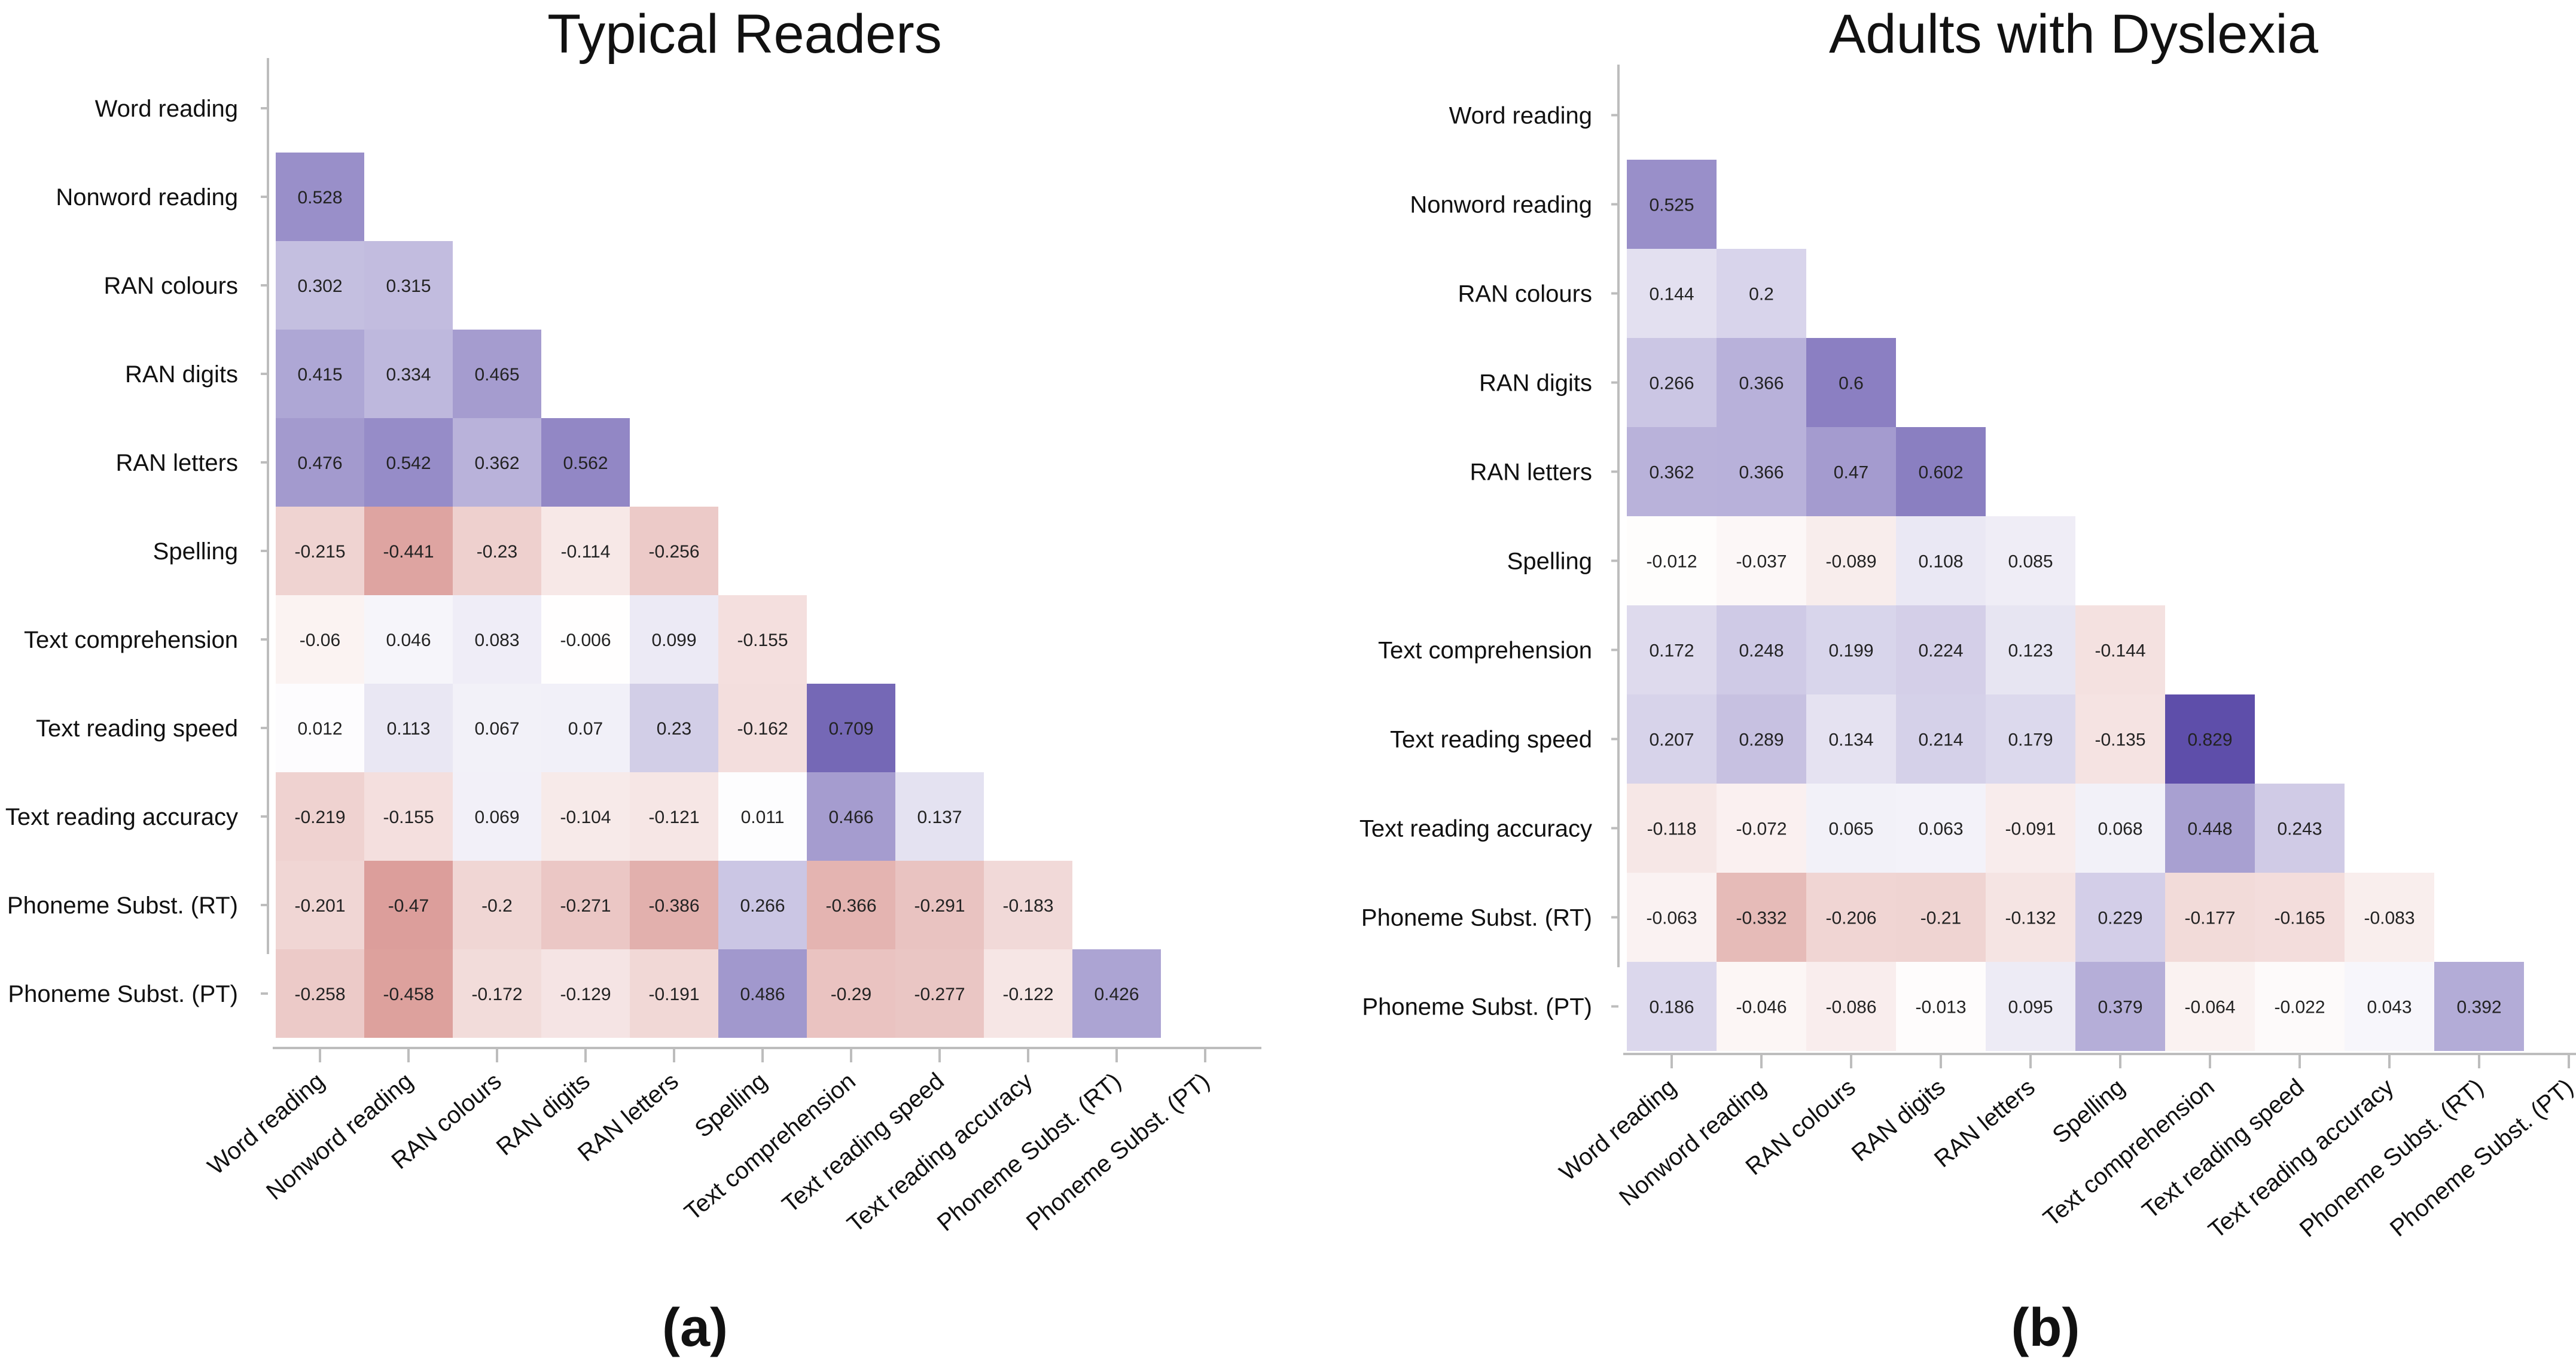  What do you see at coordinates (496, 463) in the screenshot?
I see `cell-value-label: 0.362` at bounding box center [496, 463].